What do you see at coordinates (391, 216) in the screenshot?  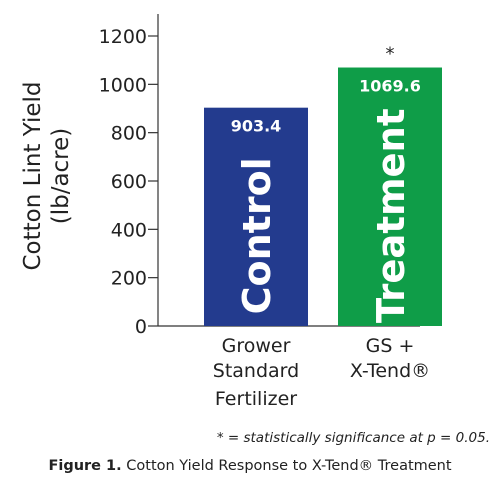 I see `bar-inner-label: Treatment` at bounding box center [391, 216].